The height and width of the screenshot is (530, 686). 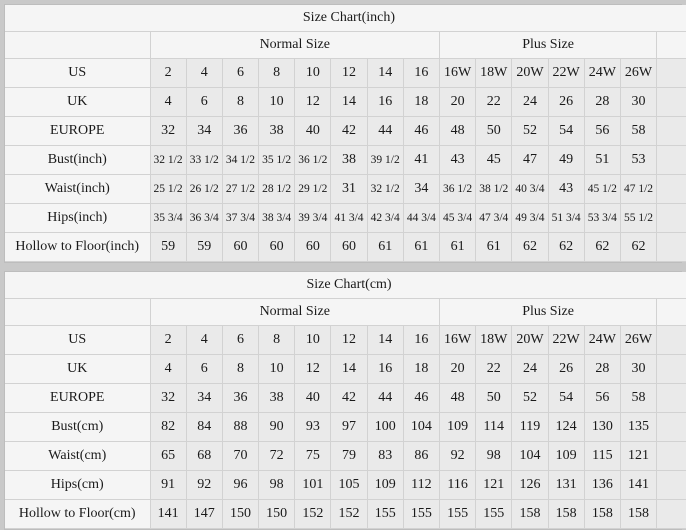 I want to click on table-cell: 53, so click(x=638, y=160).